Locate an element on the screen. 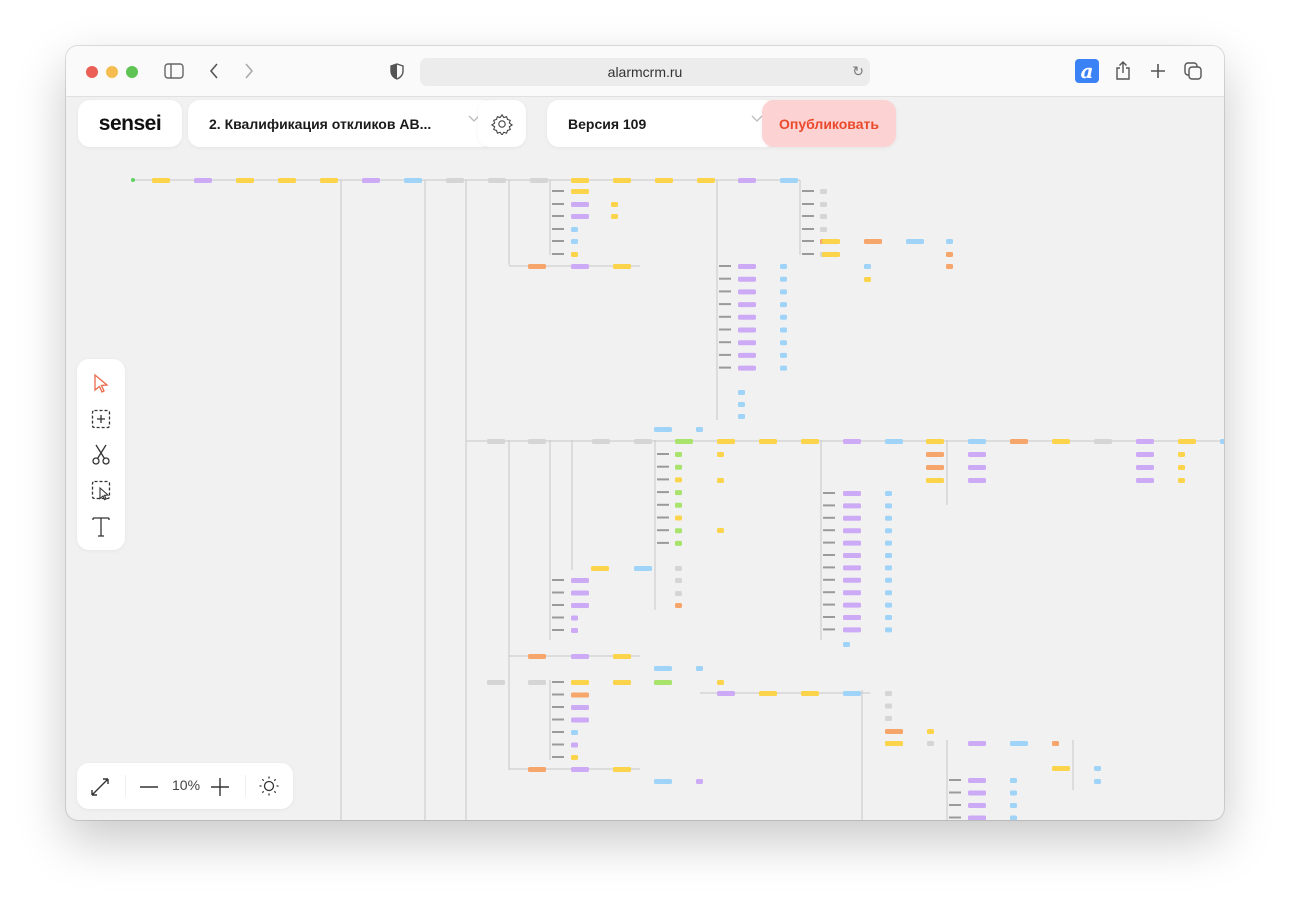 Image resolution: width=1290 pixels, height=906 pixels. version-select: Версия 109 is located at coordinates (662, 123).